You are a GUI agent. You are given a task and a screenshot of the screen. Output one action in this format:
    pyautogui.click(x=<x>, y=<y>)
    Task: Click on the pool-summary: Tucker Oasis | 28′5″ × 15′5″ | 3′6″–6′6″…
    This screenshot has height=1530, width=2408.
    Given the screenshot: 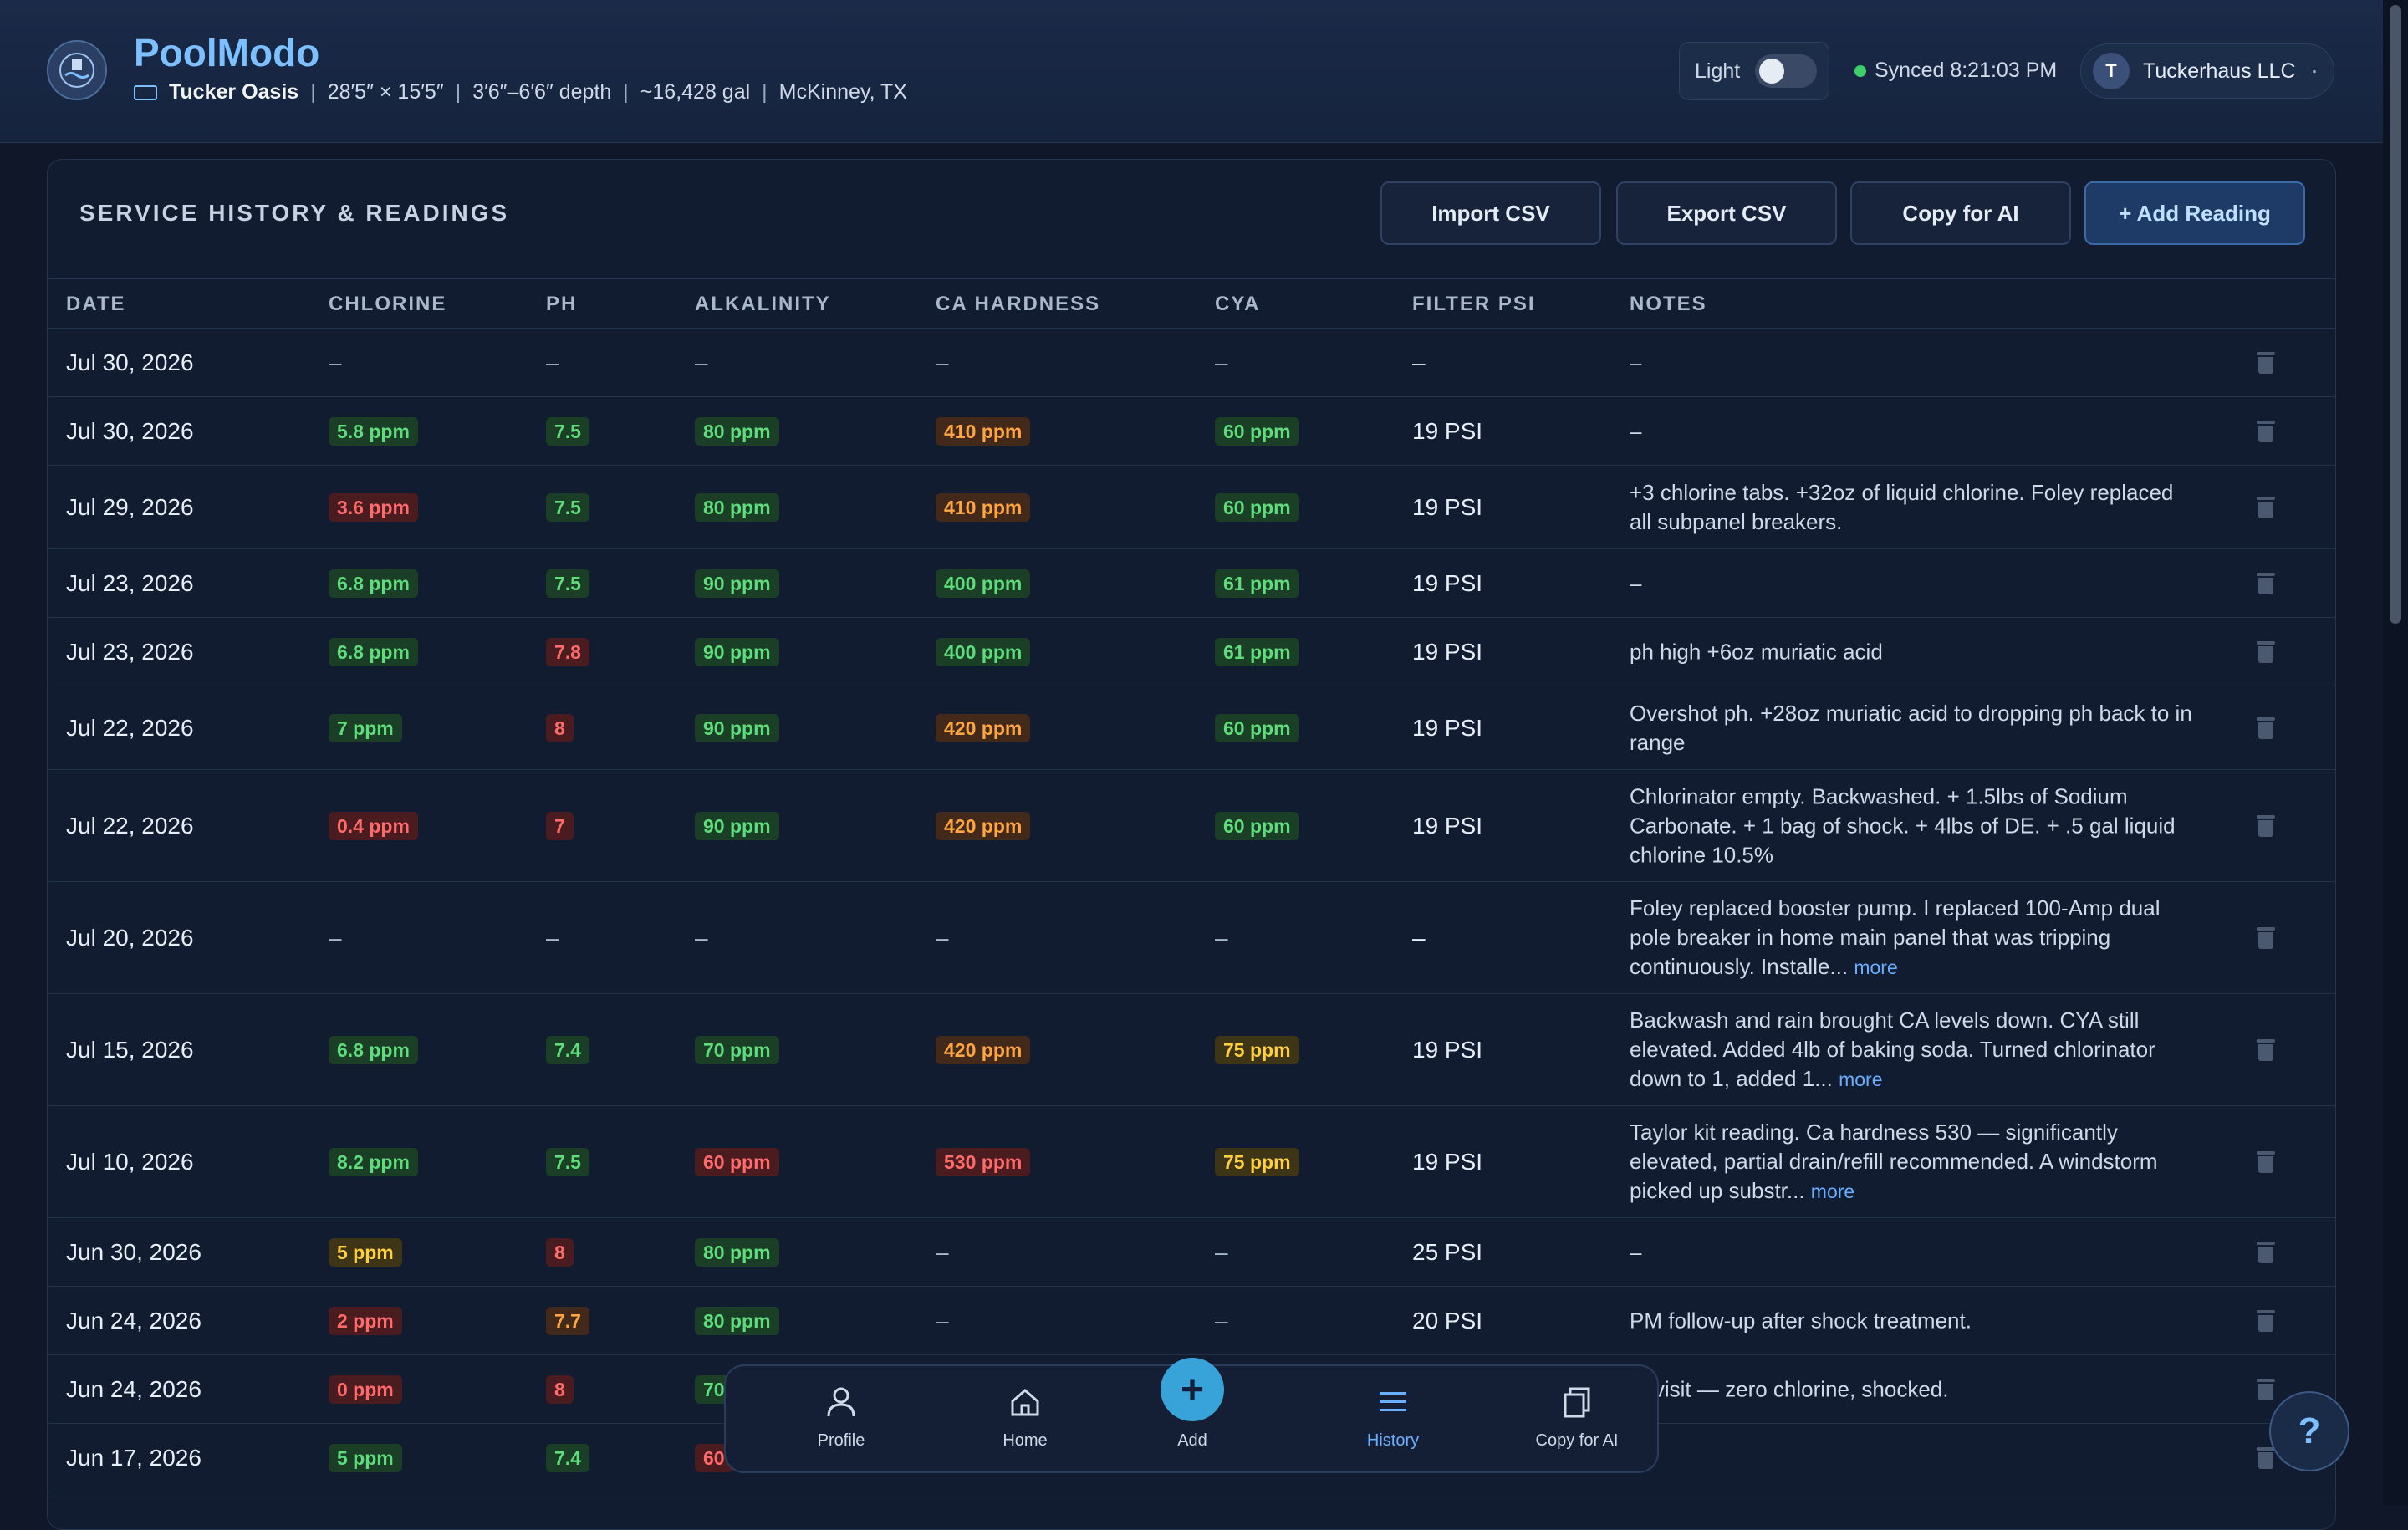 What is the action you would take?
    pyautogui.click(x=520, y=92)
    